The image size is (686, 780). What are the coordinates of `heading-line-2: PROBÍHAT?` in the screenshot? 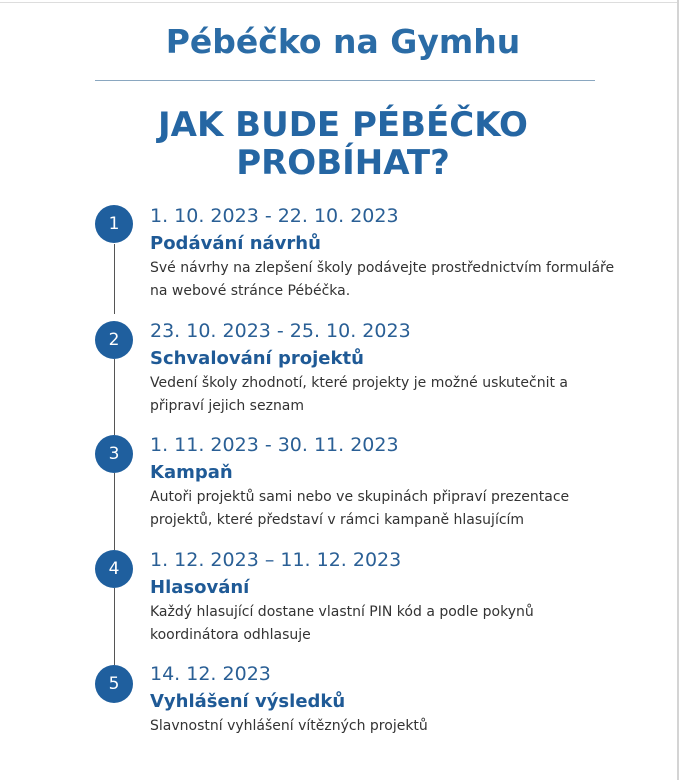 It's located at (343, 163).